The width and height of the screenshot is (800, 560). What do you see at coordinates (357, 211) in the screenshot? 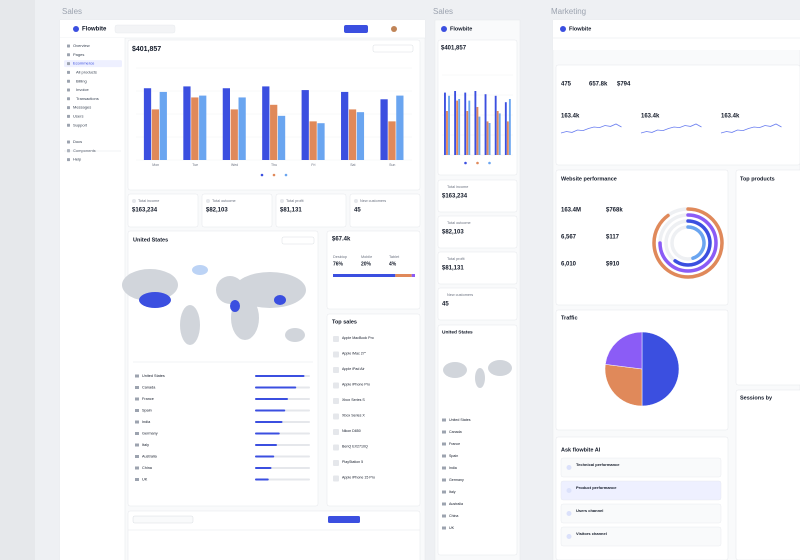
I see `stat-value: 45` at bounding box center [357, 211].